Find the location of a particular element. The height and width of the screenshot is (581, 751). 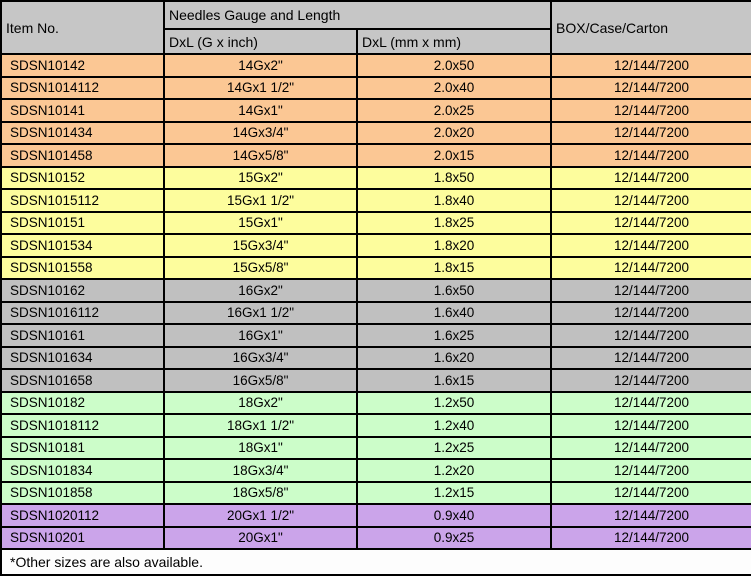

gauge-inch-cell: 15Gx1" is located at coordinates (260, 222).